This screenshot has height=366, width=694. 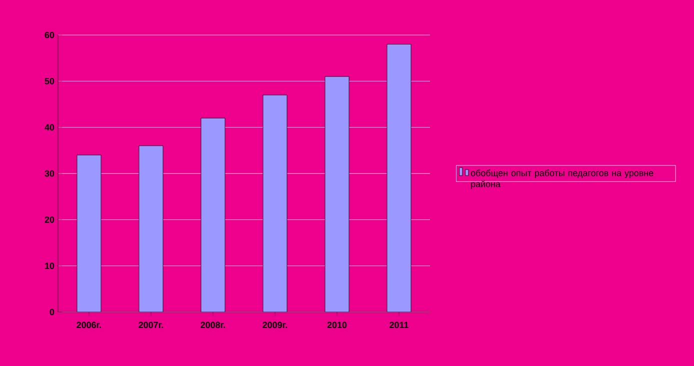 I want to click on legend-label: обобщен опыт работы педагогов на уровне района, so click(x=562, y=179).